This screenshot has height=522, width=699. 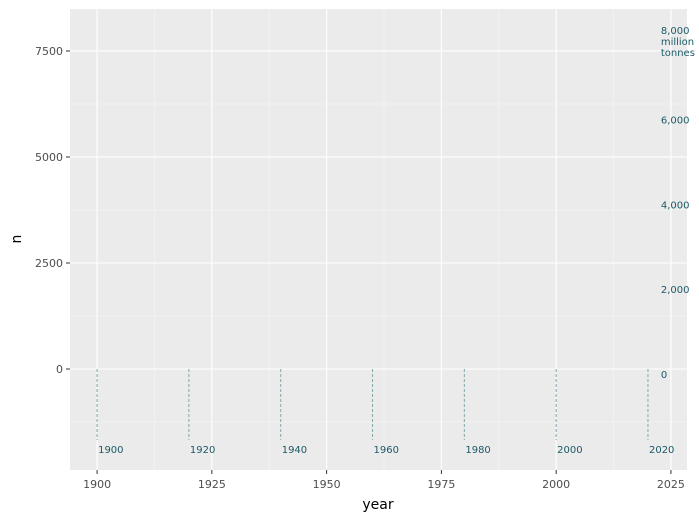 What do you see at coordinates (386, 450) in the screenshot?
I see `year-label: 1960` at bounding box center [386, 450].